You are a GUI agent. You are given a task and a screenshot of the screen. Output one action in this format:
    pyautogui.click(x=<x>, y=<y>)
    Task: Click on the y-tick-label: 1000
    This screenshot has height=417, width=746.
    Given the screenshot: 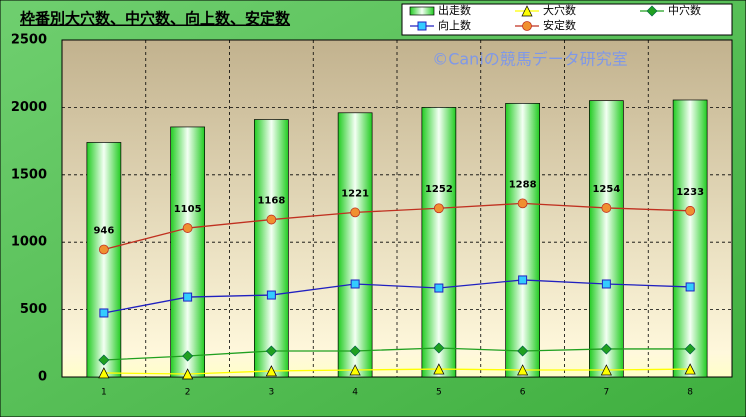 What is the action you would take?
    pyautogui.click(x=29, y=242)
    